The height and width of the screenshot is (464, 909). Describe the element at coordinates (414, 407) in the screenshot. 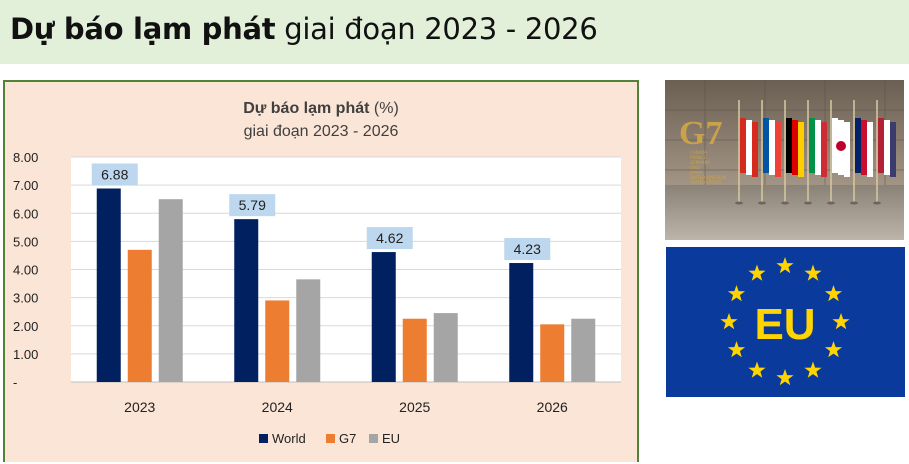

I see `x-tick-label-2025: 2025` at that location.